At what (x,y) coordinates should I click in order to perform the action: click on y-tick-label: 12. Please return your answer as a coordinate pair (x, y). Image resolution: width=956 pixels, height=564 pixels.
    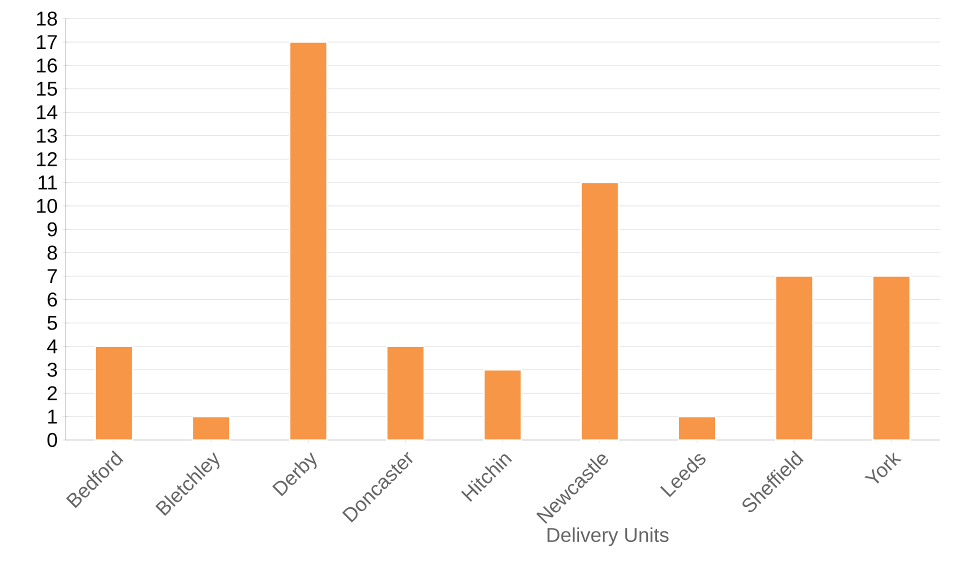
    Looking at the image, I should click on (47, 159).